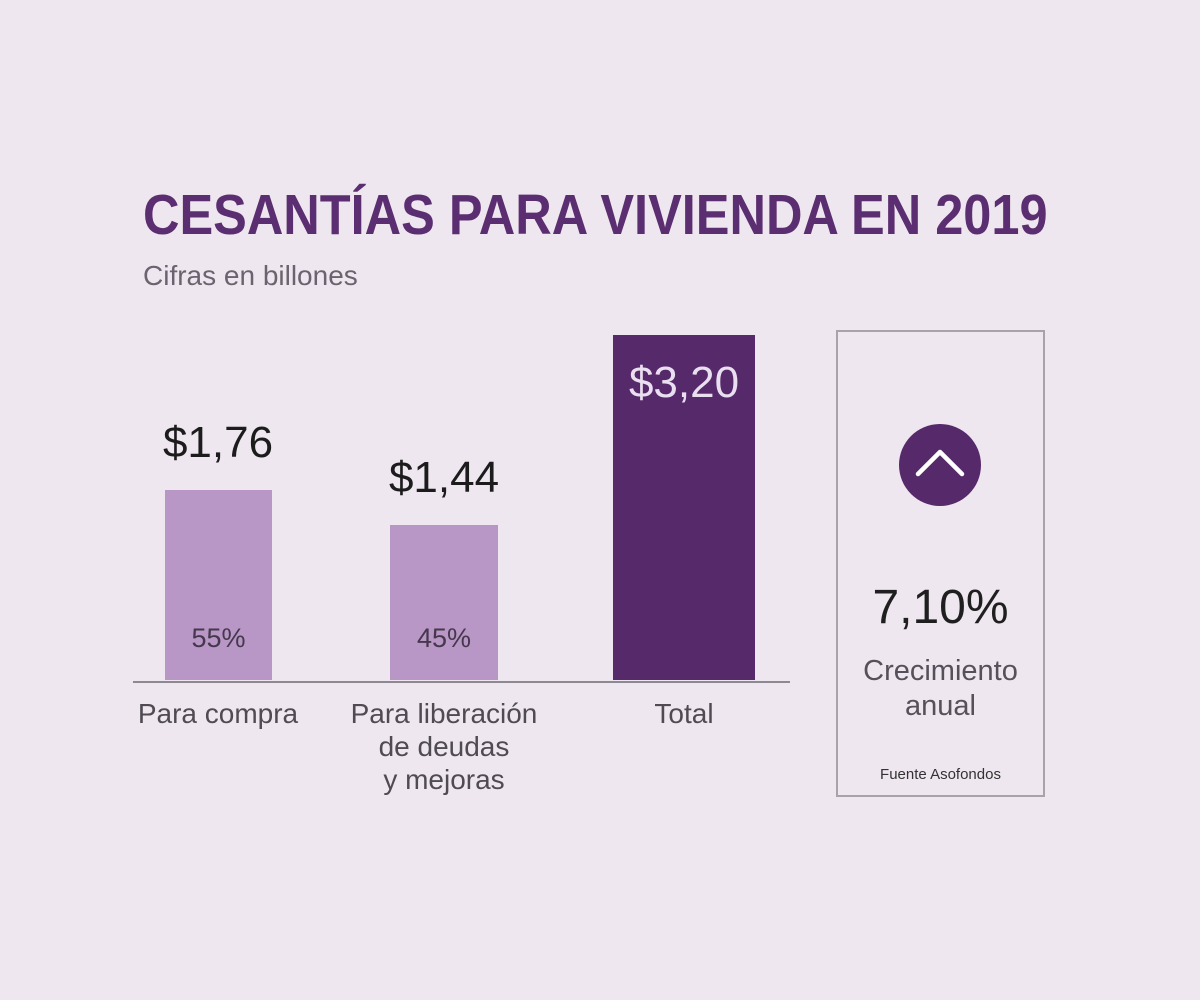  I want to click on growth-label: Crecimiento anual, so click(940, 688).